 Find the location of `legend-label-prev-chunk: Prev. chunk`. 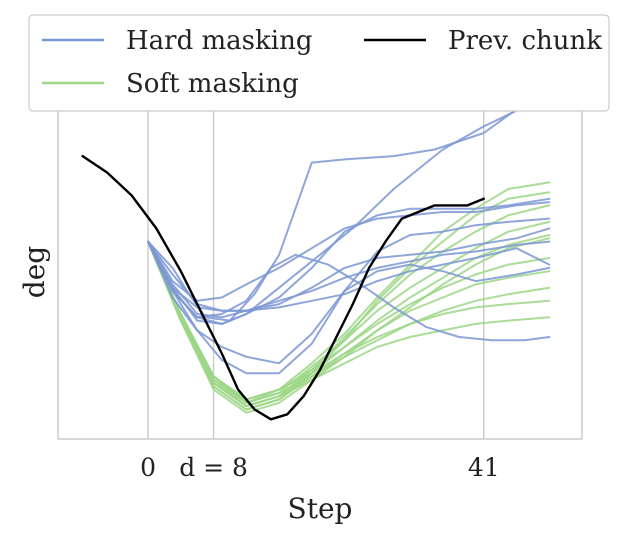

legend-label-prev-chunk: Prev. chunk is located at coordinates (525, 41).